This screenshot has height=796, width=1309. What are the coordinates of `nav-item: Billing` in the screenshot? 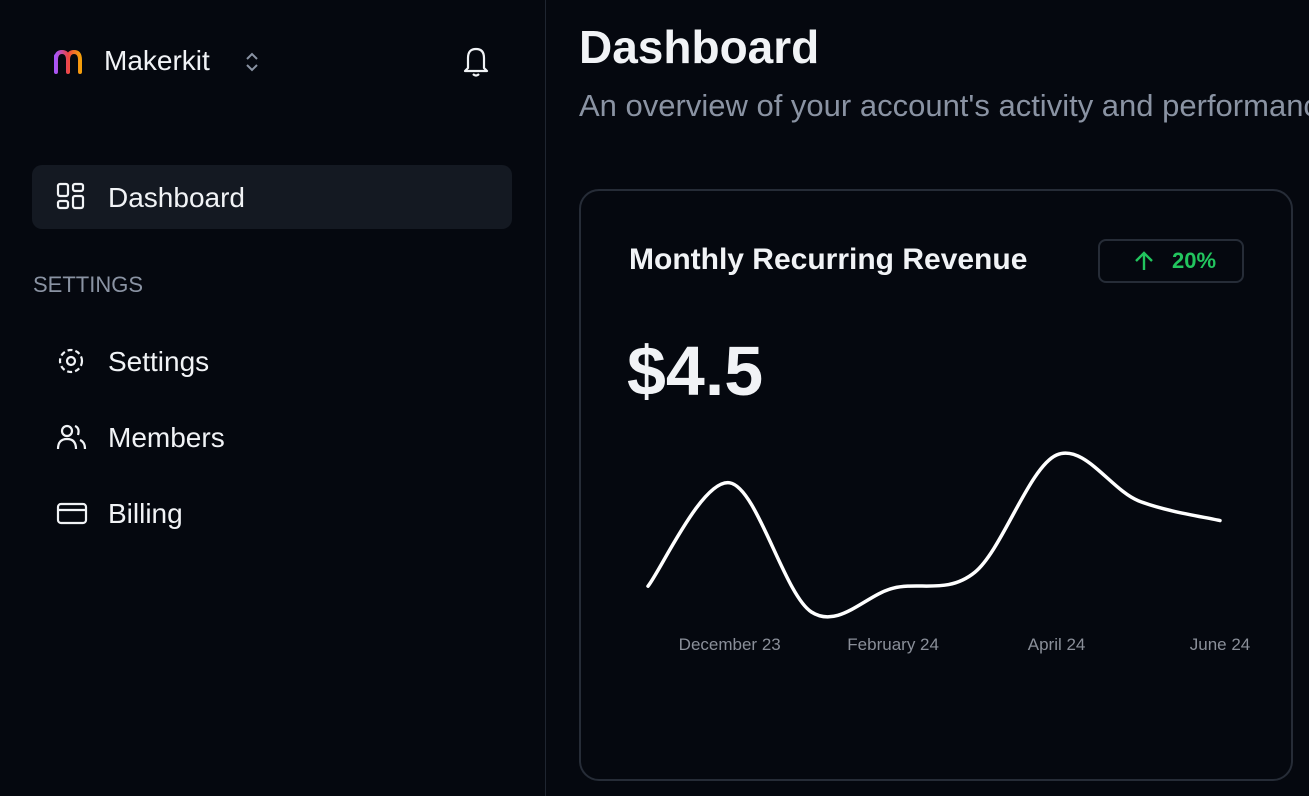 It's located at (272, 513).